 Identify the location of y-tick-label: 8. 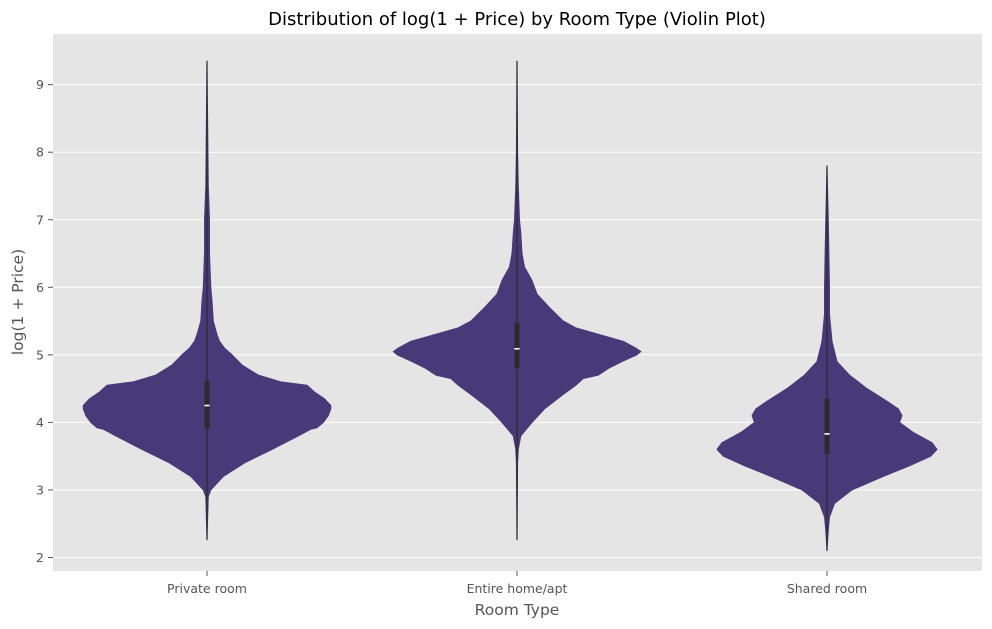
(40, 152).